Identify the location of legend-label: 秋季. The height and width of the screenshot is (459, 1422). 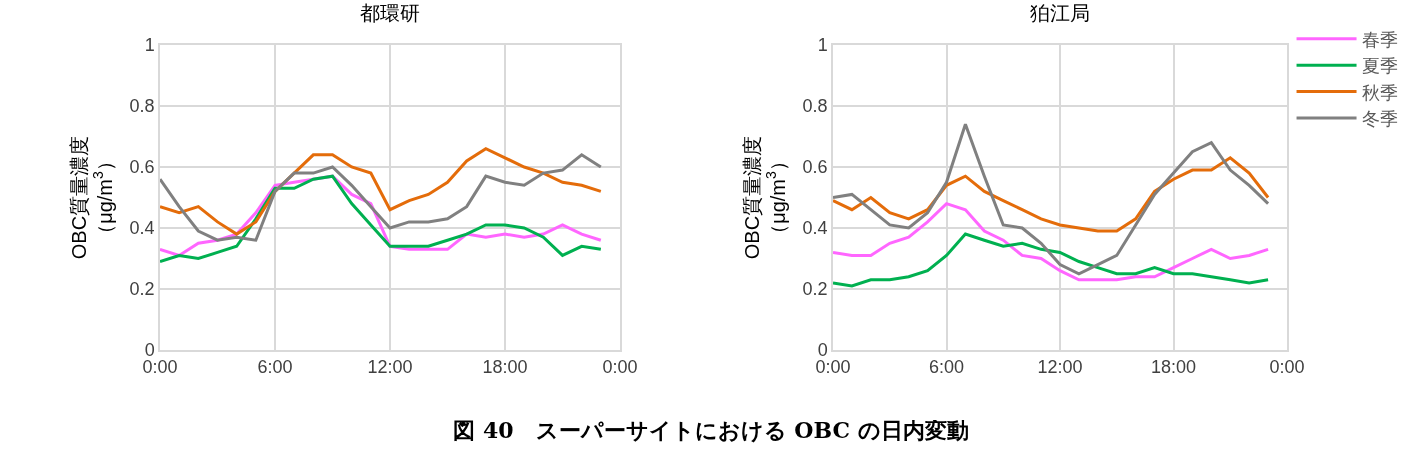
(1379, 92).